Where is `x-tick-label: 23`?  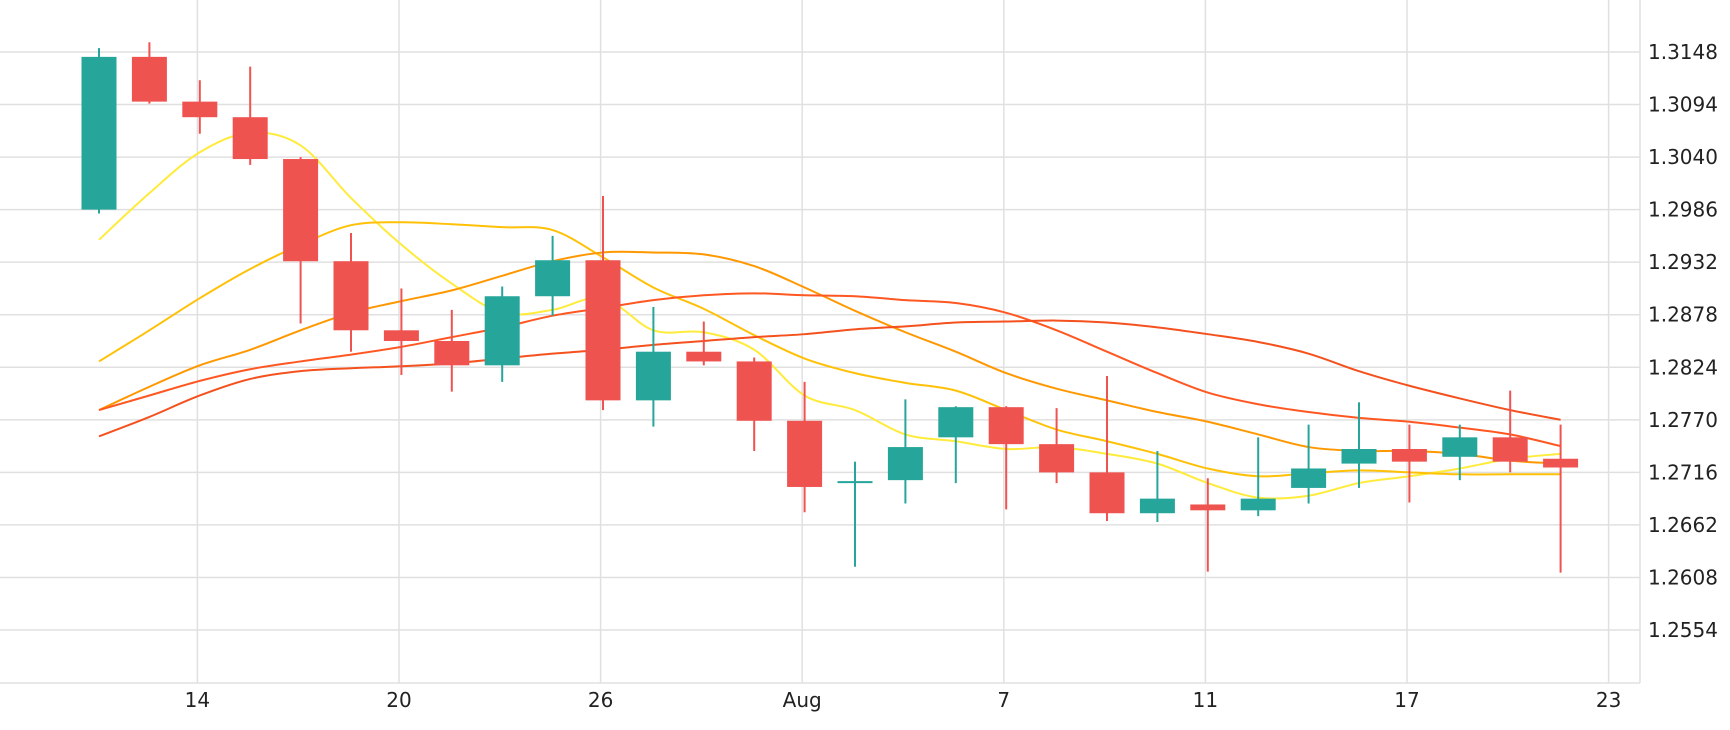 x-tick-label: 23 is located at coordinates (1608, 700).